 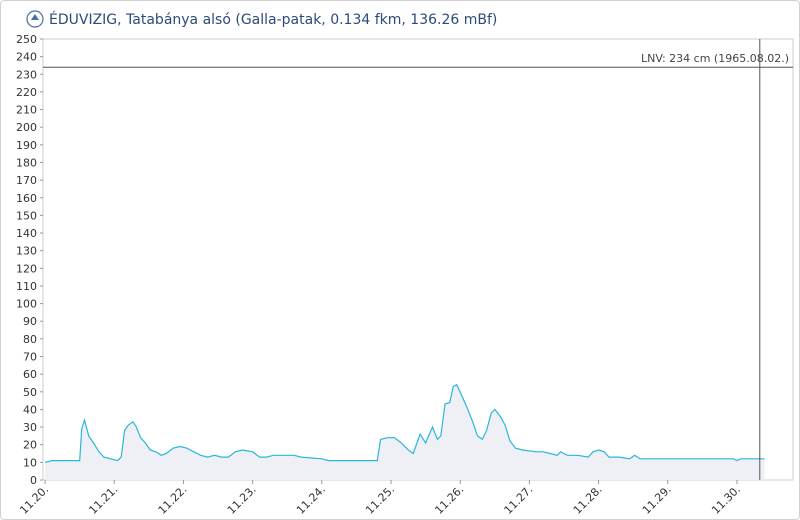 I want to click on x-tick-label: 11.30., so click(x=726, y=500).